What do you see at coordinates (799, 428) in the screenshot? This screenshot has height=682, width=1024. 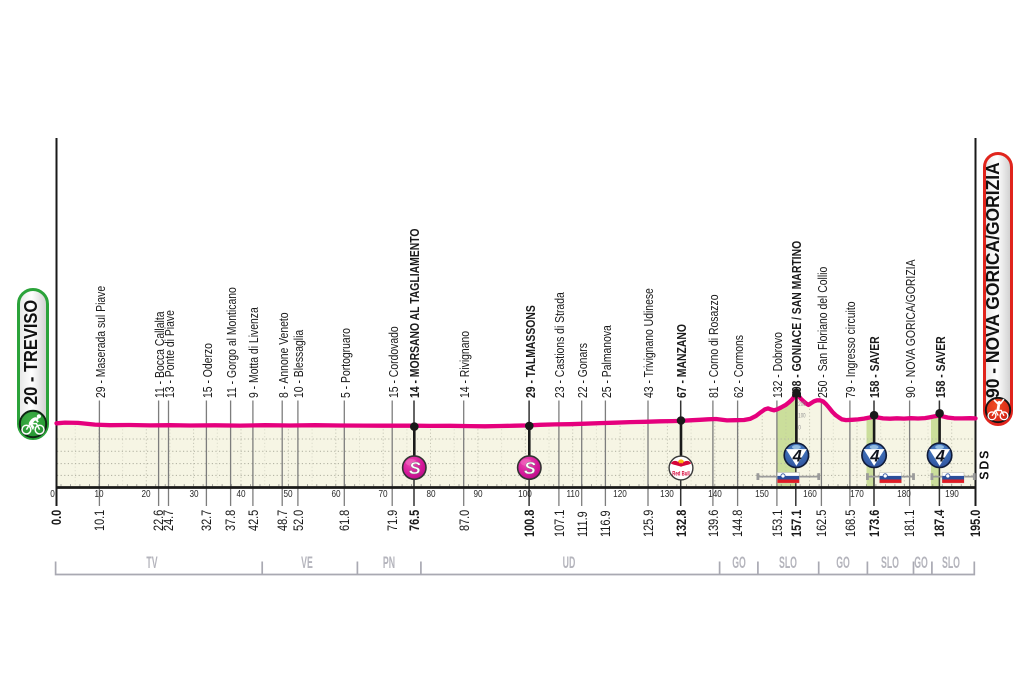 I see `svg-text: 0` at bounding box center [799, 428].